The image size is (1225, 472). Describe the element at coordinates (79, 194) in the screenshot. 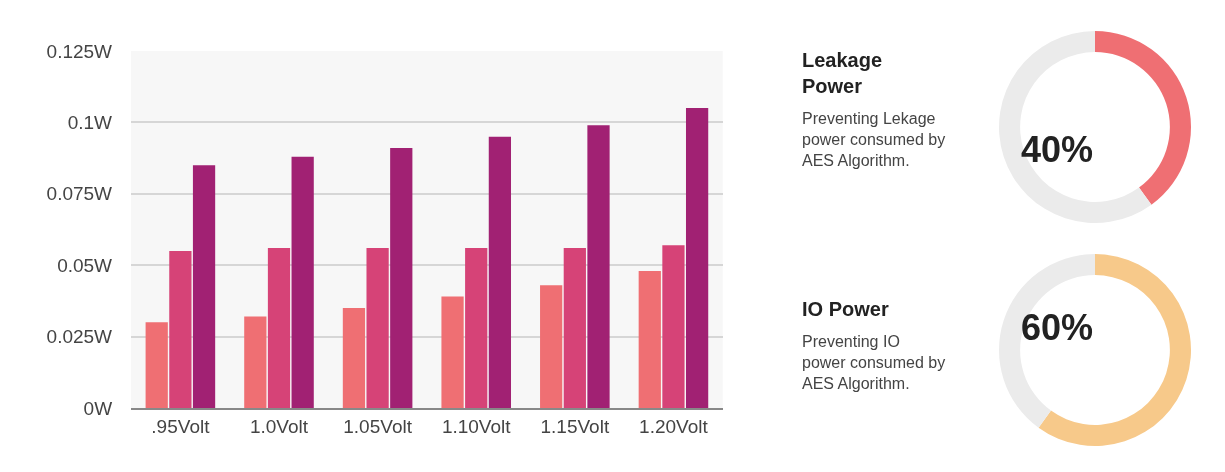

I see `y-tick-label: 0.075W` at that location.